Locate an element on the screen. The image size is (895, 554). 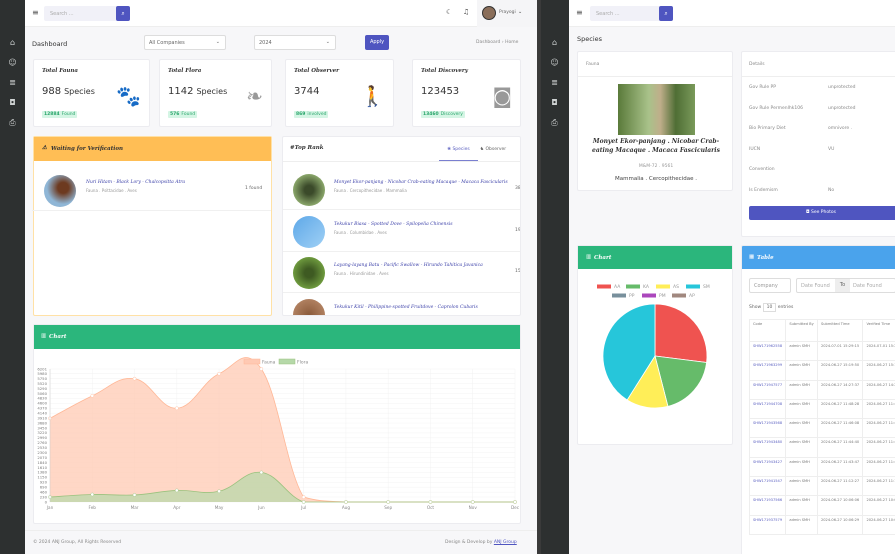
species-photo is located at coordinates (656, 109).